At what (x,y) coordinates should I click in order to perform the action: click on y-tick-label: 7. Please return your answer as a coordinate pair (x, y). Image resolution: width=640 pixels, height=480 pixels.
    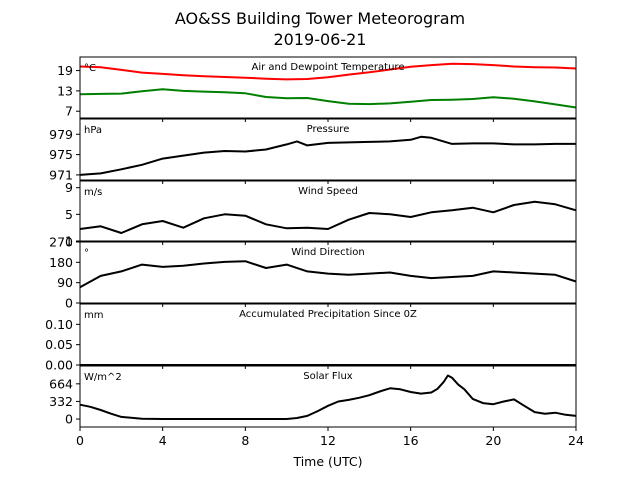
    Looking at the image, I should click on (69, 111).